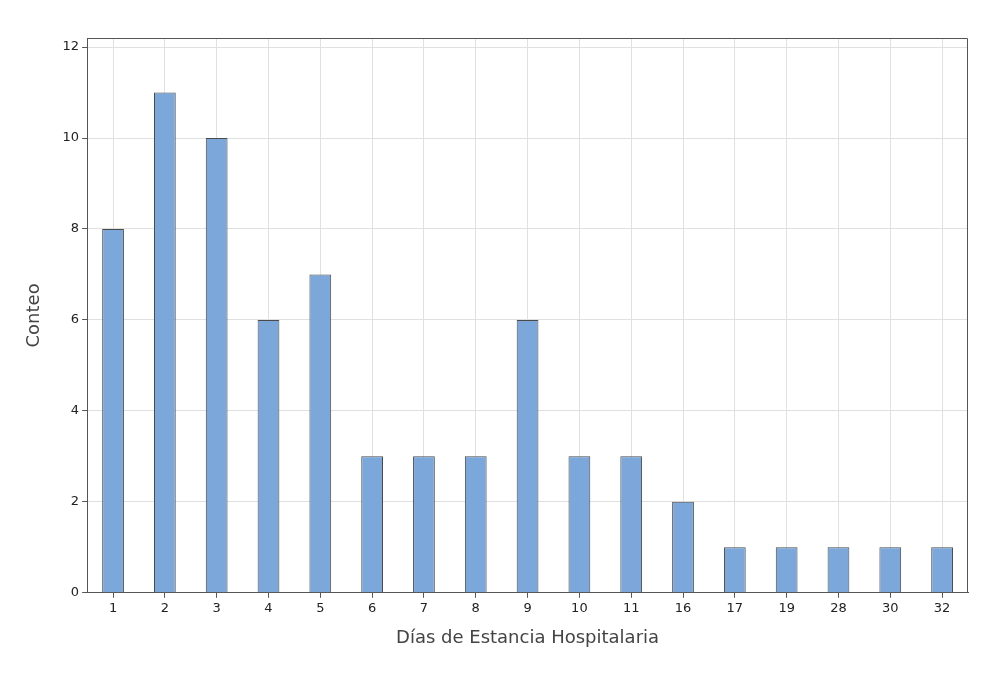 This screenshot has height=675, width=1003. What do you see at coordinates (683, 607) in the screenshot?
I see `x-tick-label: 16` at bounding box center [683, 607].